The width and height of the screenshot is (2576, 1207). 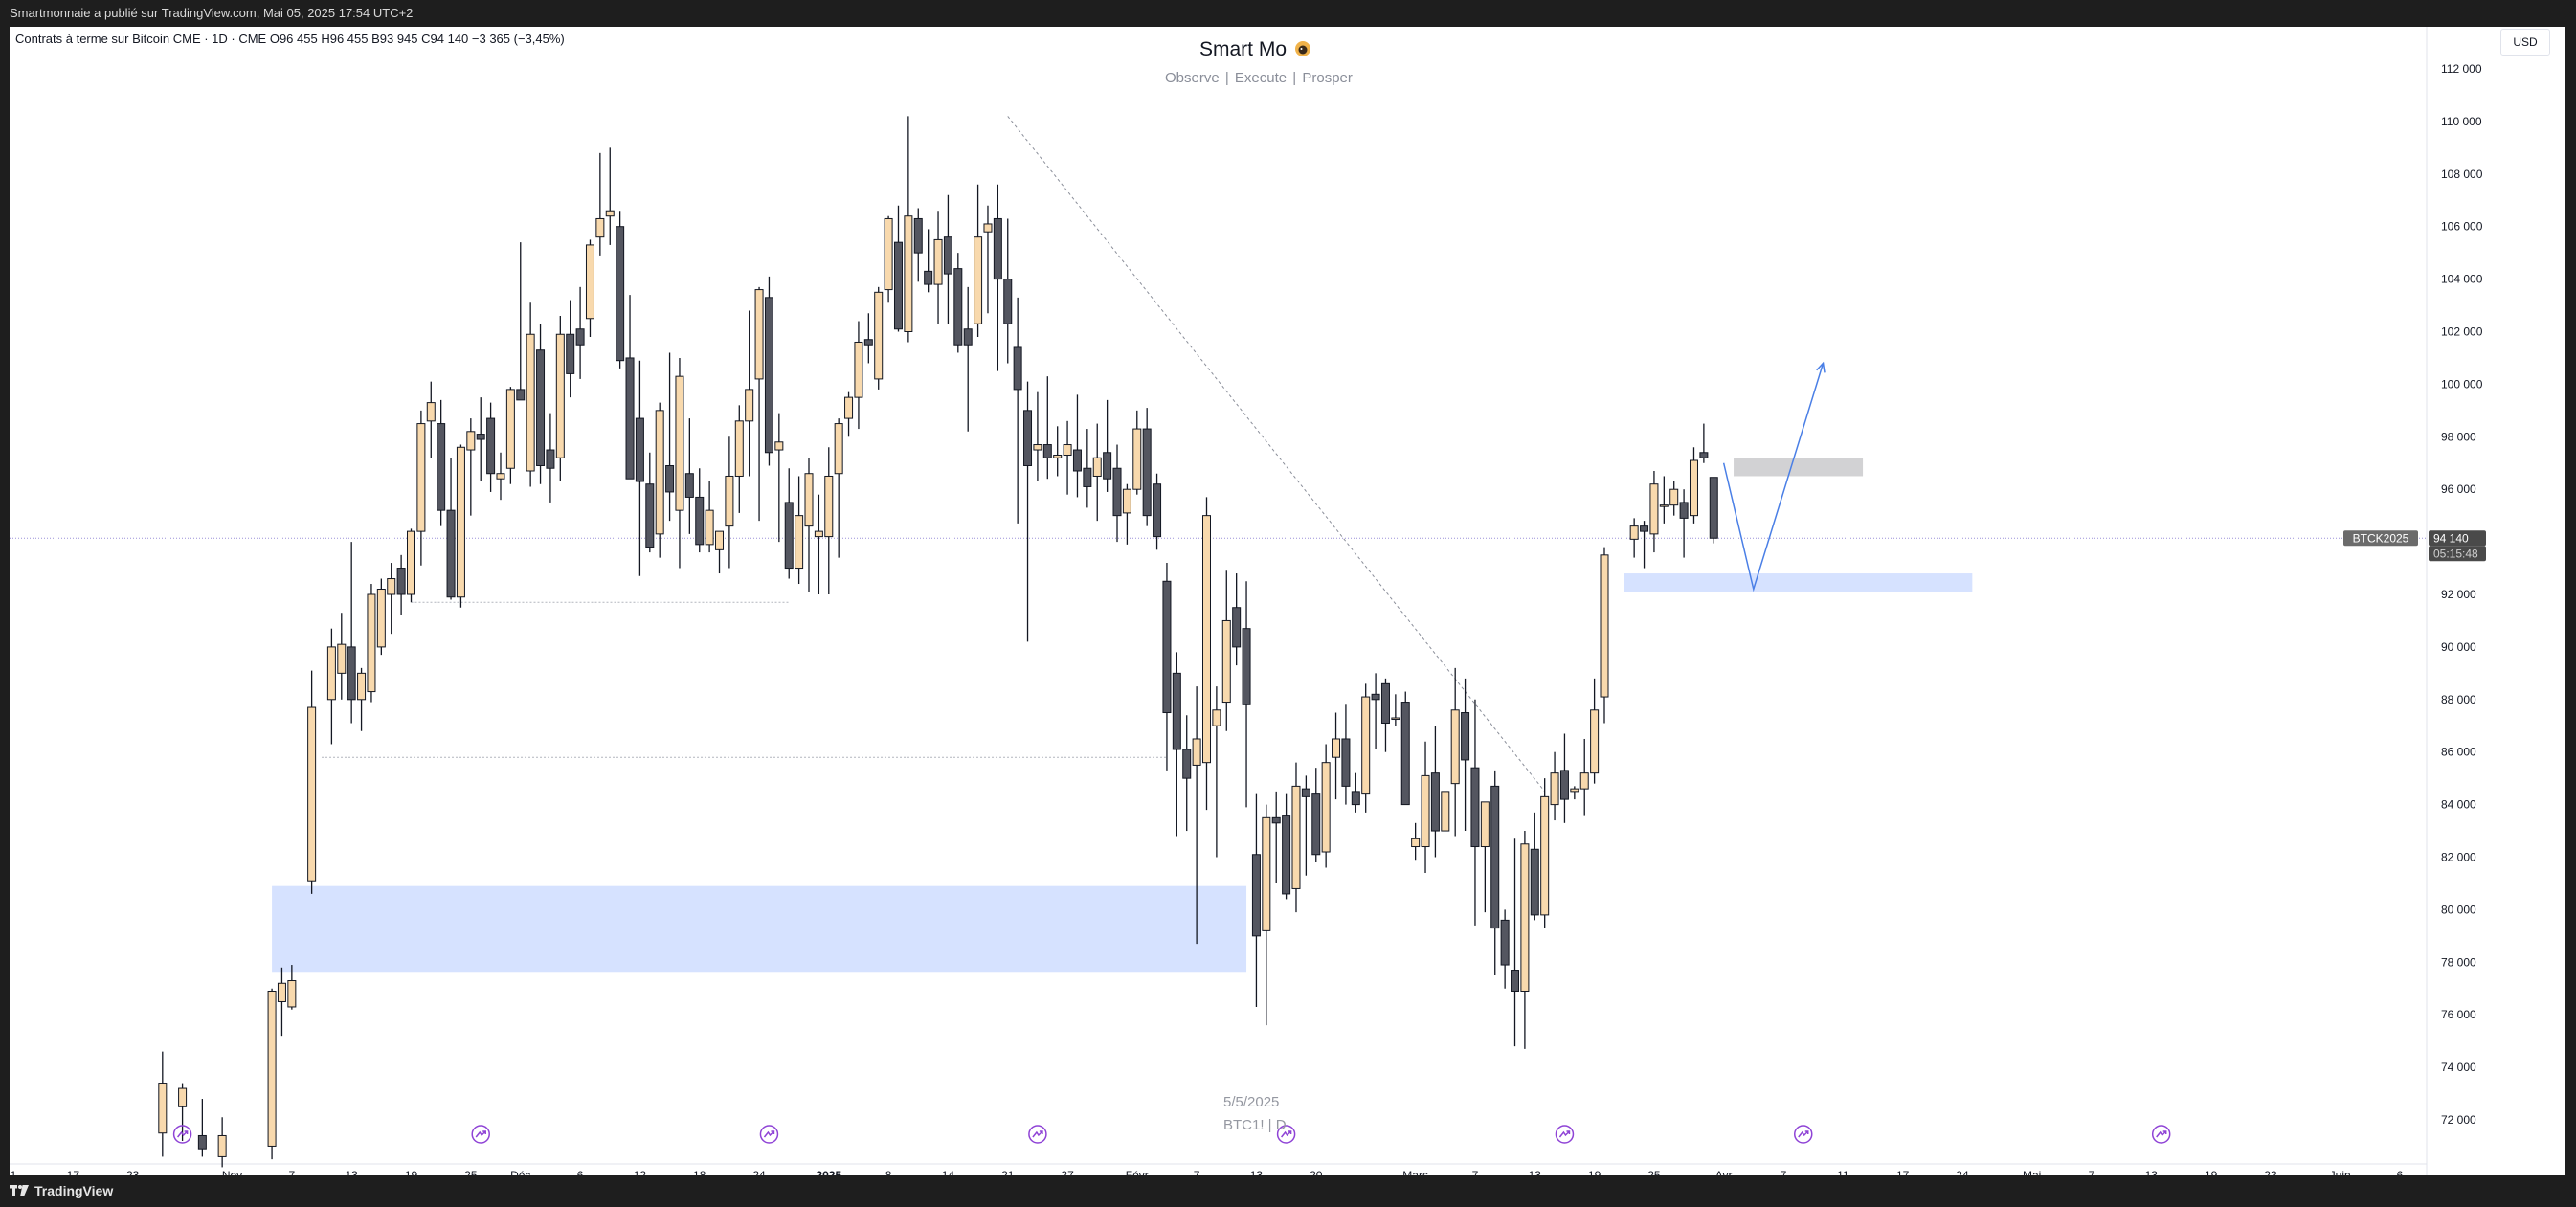 I want to click on x-tick-label: 12, so click(x=640, y=1172).